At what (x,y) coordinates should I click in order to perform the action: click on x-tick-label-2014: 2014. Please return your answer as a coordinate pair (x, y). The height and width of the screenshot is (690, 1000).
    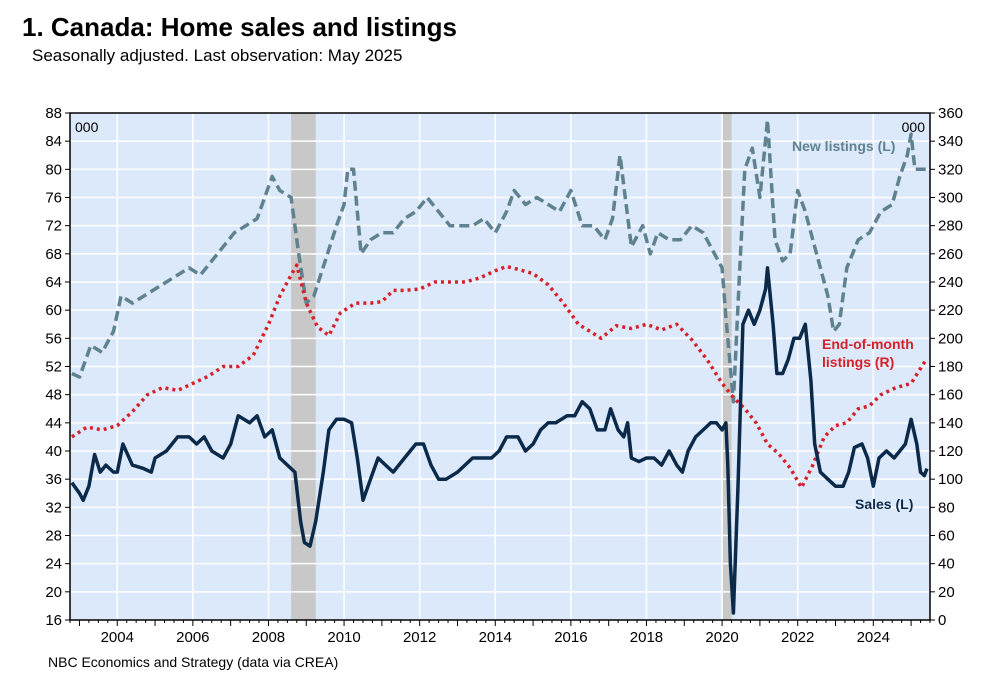
    Looking at the image, I should click on (495, 637).